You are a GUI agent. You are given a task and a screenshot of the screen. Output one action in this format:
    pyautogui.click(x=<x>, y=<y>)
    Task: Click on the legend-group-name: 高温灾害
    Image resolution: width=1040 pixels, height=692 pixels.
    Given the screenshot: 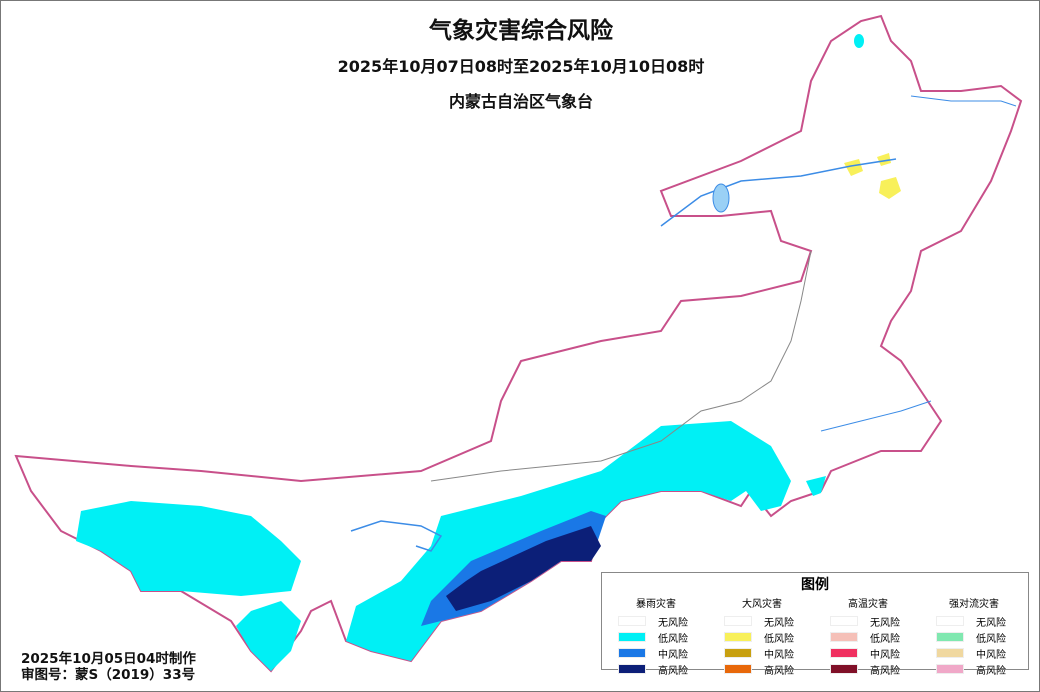 What is the action you would take?
    pyautogui.click(x=868, y=604)
    